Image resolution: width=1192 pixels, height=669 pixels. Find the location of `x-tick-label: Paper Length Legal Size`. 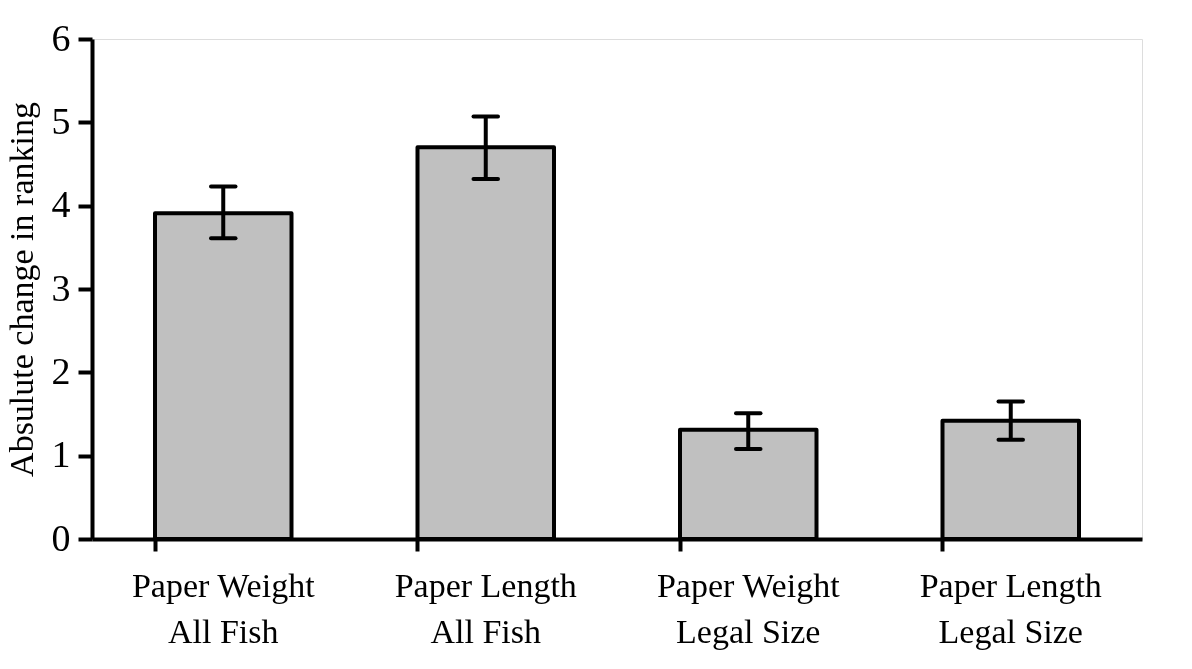

x-tick-label: Paper Length Legal Size is located at coordinates (1010, 608).